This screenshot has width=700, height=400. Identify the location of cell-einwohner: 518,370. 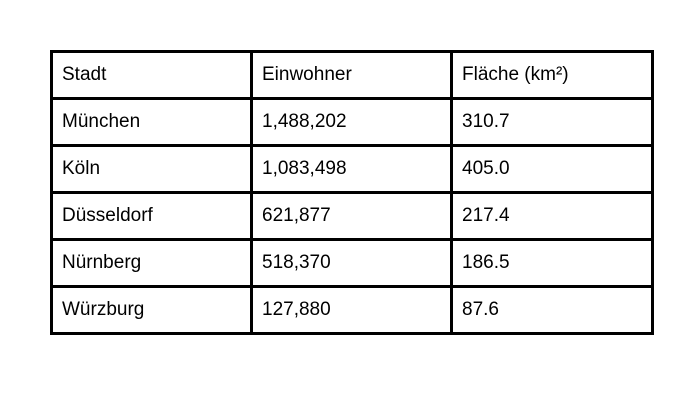
(351, 263).